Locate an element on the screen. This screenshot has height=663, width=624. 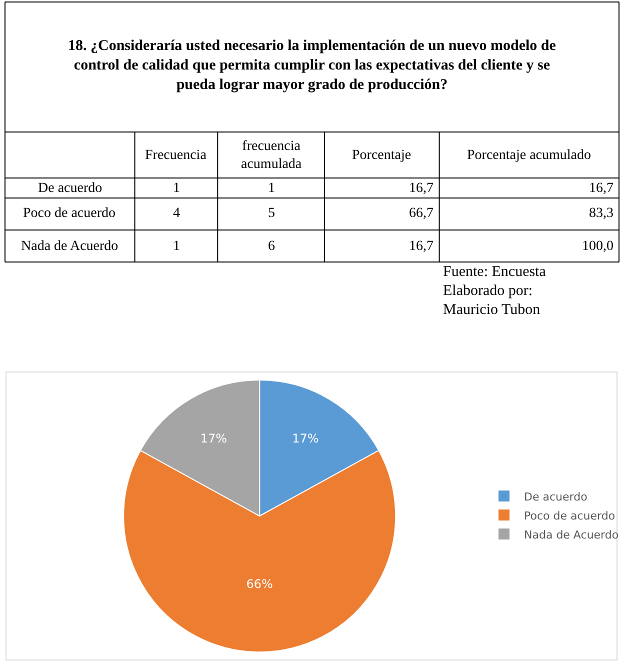
text: Porcentaje acumulado is located at coordinates (529, 155).